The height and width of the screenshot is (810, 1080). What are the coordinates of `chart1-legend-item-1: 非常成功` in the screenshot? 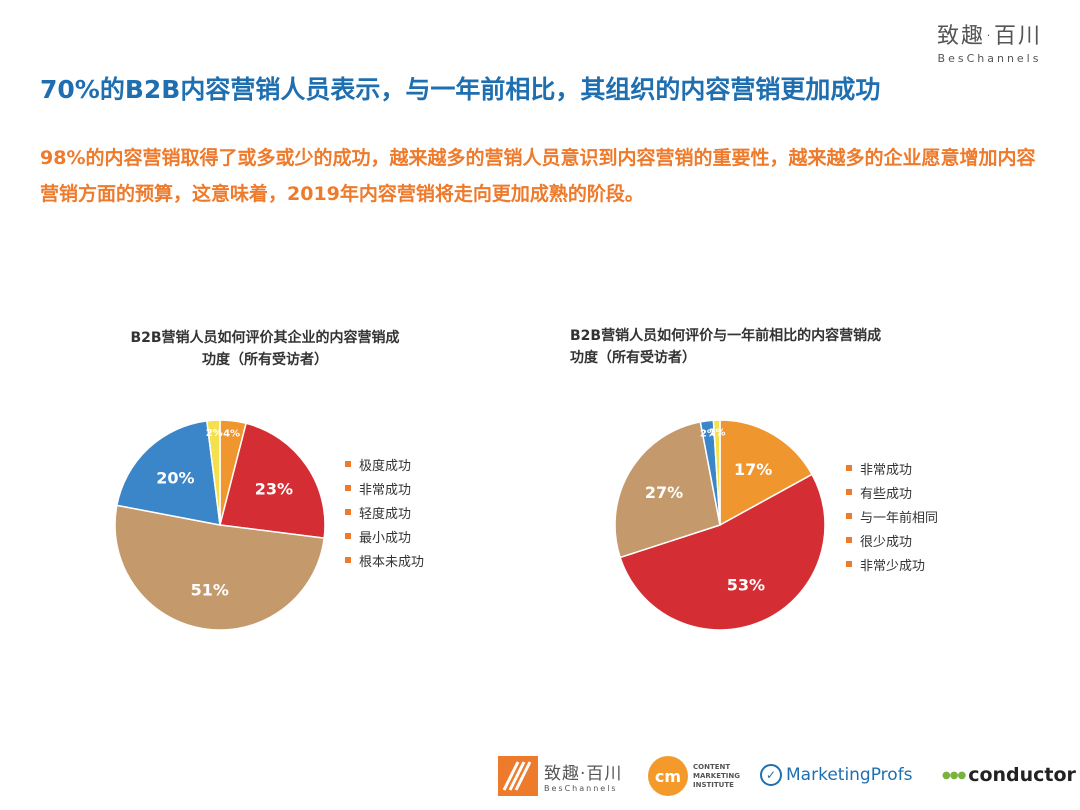 It's located at (384, 488).